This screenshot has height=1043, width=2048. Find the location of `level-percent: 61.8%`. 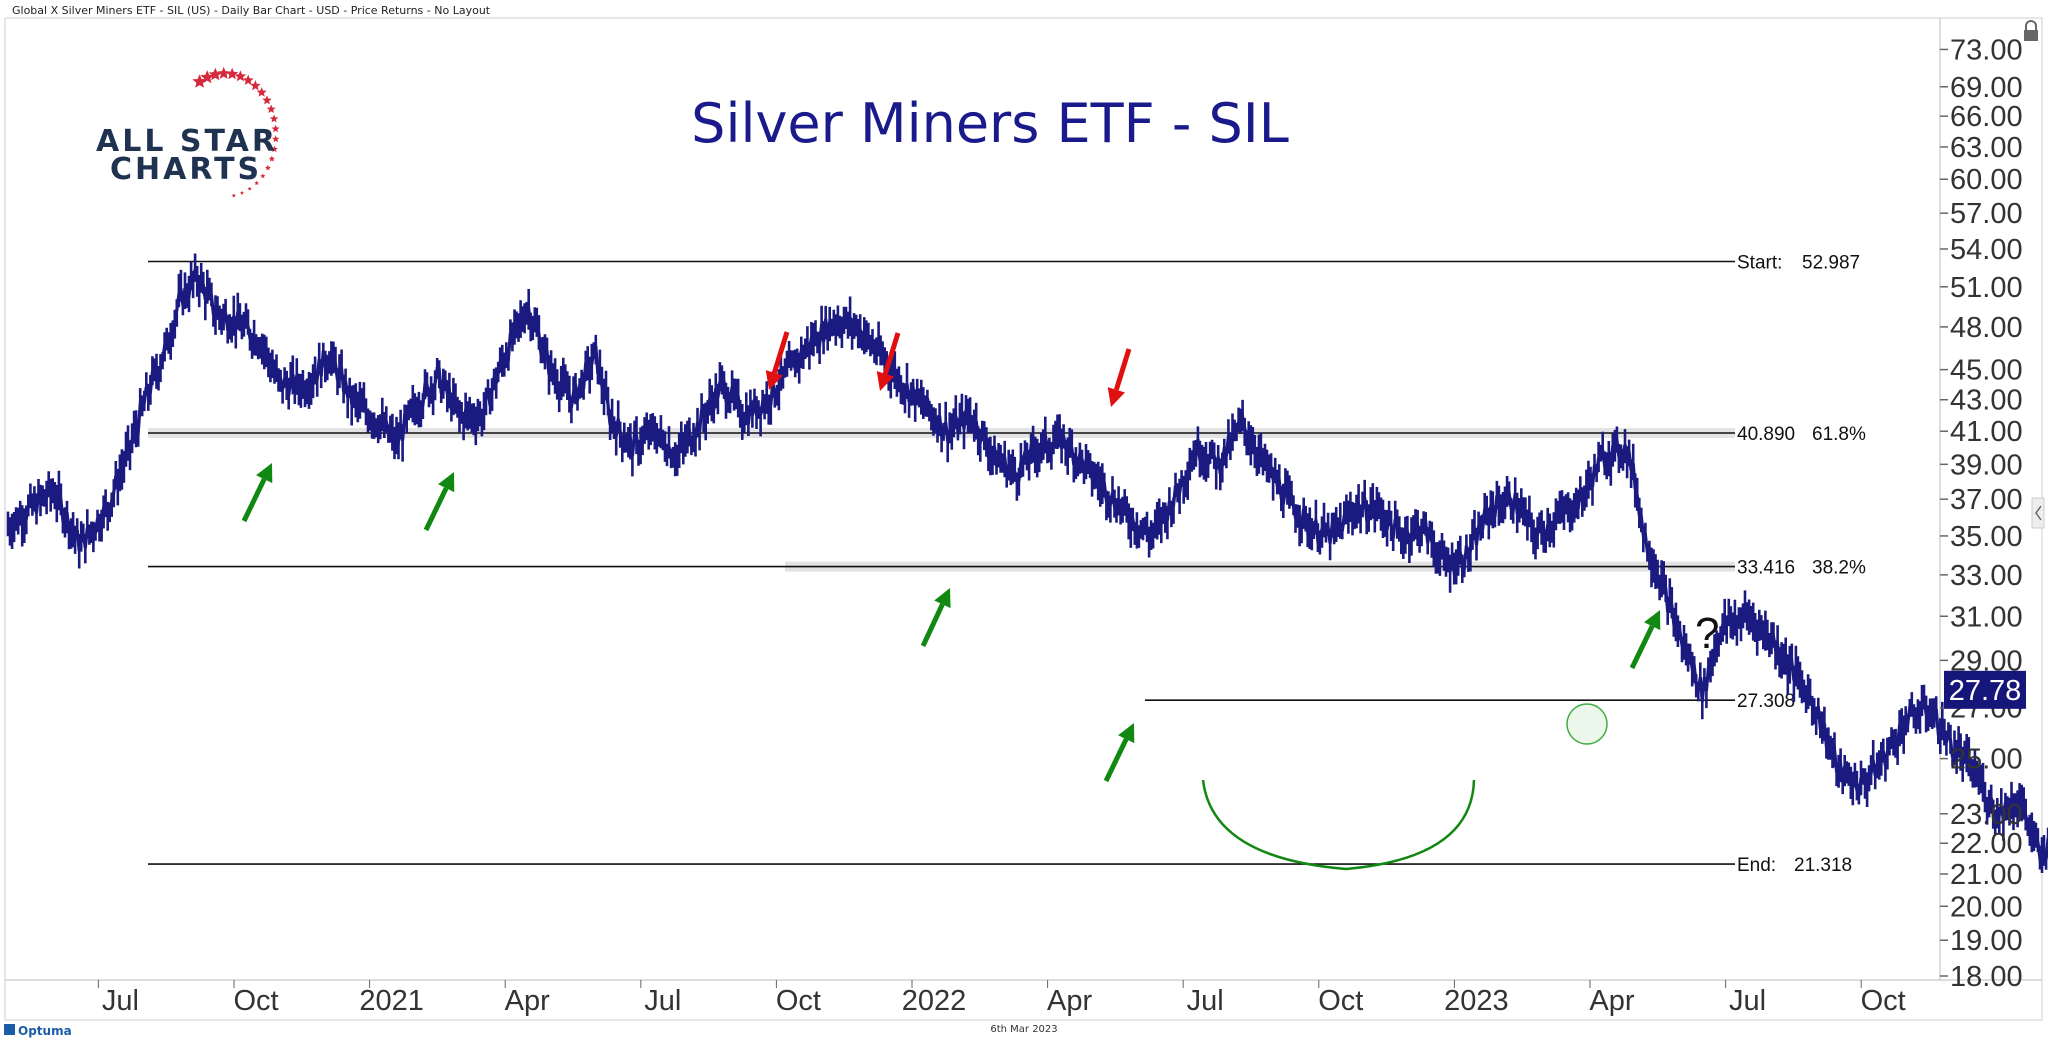

level-percent: 61.8% is located at coordinates (1839, 434).